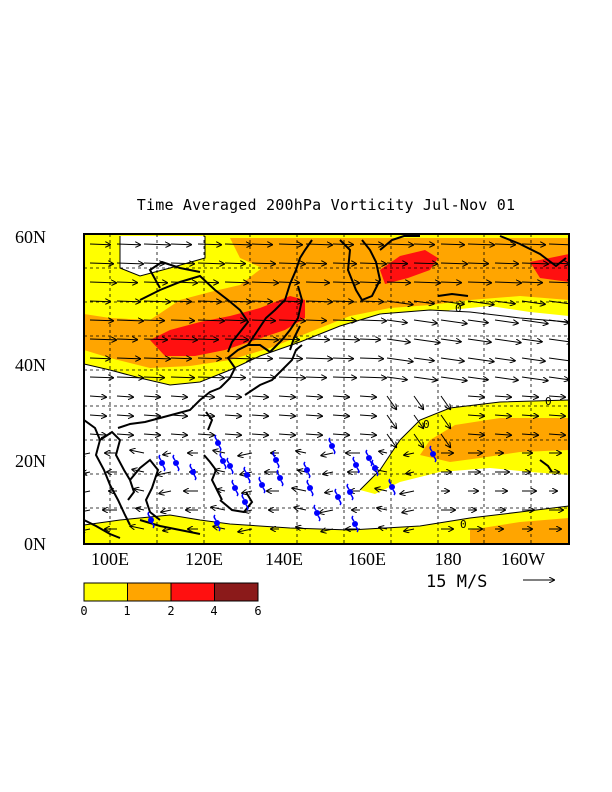  What do you see at coordinates (258, 611) in the screenshot?
I see `colorbar-label-6: 6` at bounding box center [258, 611].